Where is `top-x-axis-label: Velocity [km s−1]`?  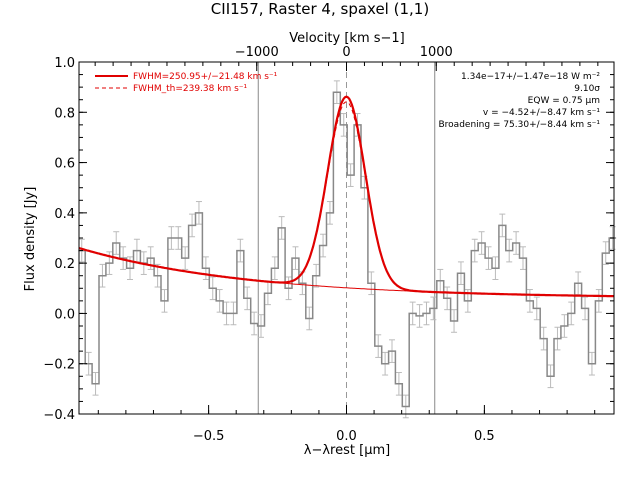 top-x-axis-label: Velocity [km s−1] is located at coordinates (347, 38).